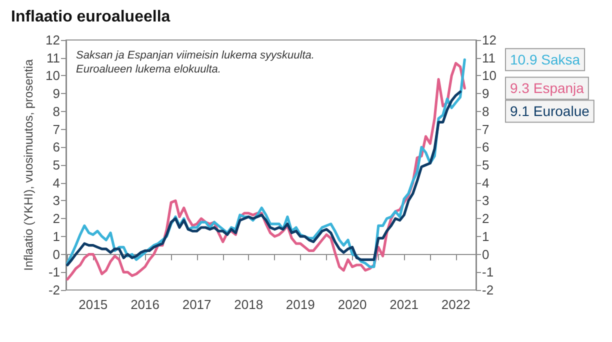 Image resolution: width=612 pixels, height=342 pixels. What do you see at coordinates (486, 94) in the screenshot?
I see `y2-tick-label: 9` at bounding box center [486, 94].